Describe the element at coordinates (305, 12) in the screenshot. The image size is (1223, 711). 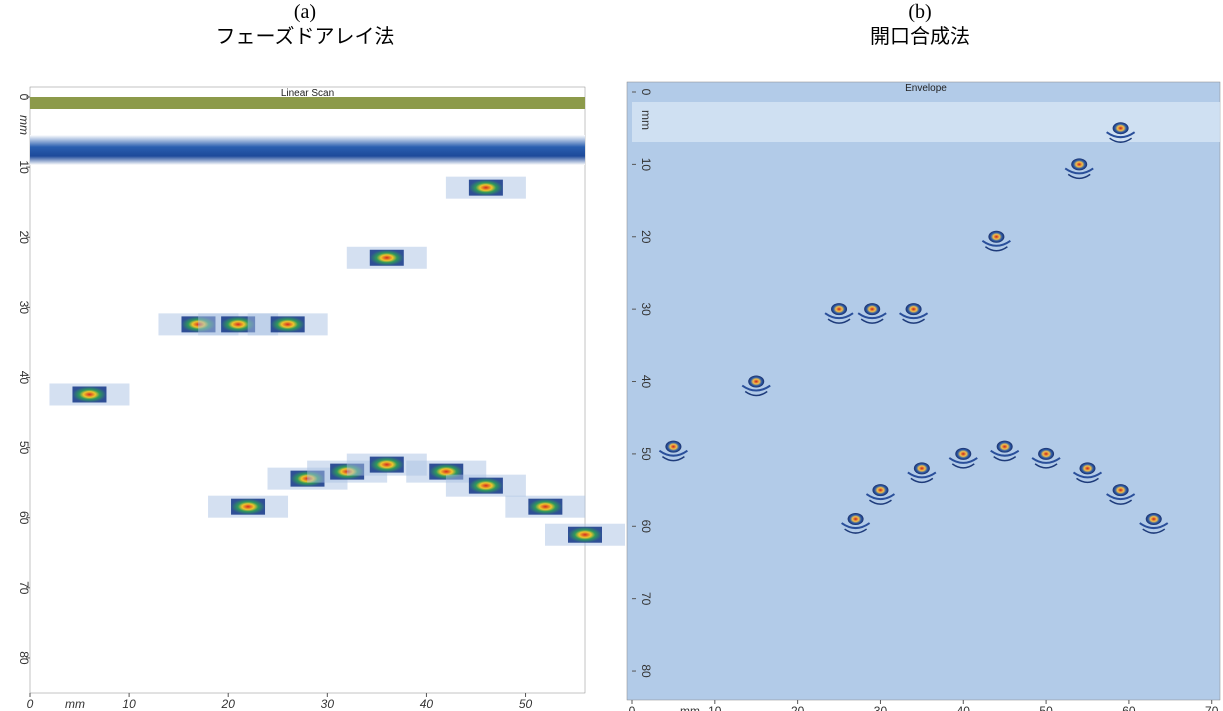
I see `panel-label: (a)` at that location.